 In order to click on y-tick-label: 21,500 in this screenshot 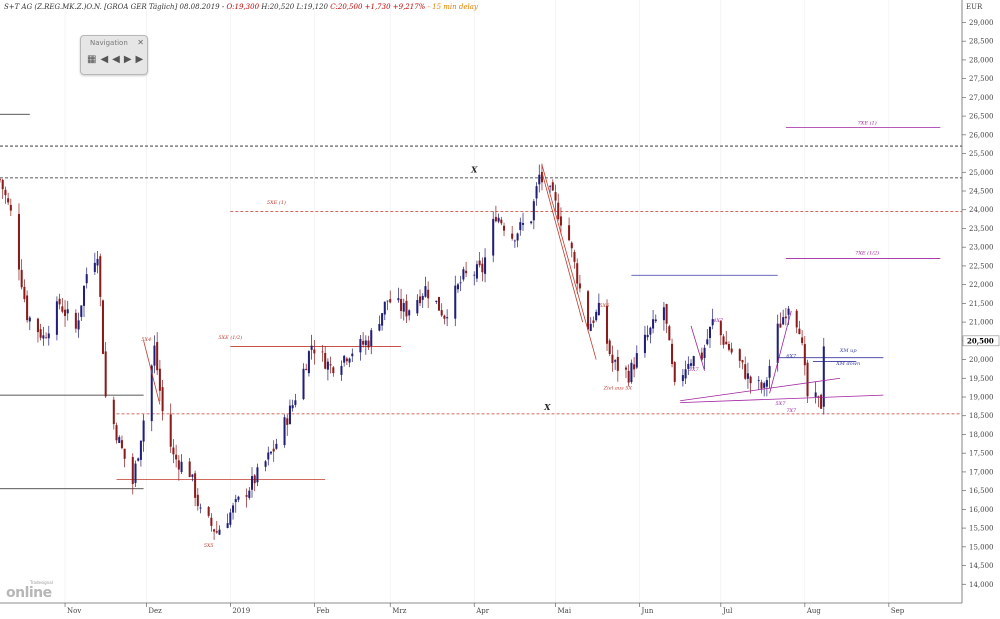, I will do `click(981, 304)`.